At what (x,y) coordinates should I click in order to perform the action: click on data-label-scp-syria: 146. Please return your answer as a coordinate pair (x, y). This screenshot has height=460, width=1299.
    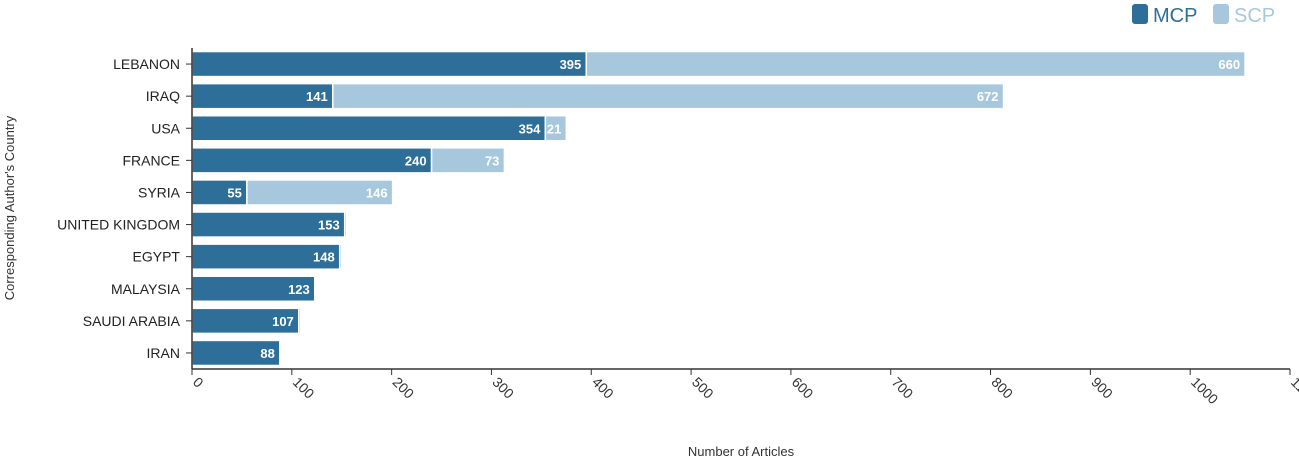
    Looking at the image, I should click on (377, 192).